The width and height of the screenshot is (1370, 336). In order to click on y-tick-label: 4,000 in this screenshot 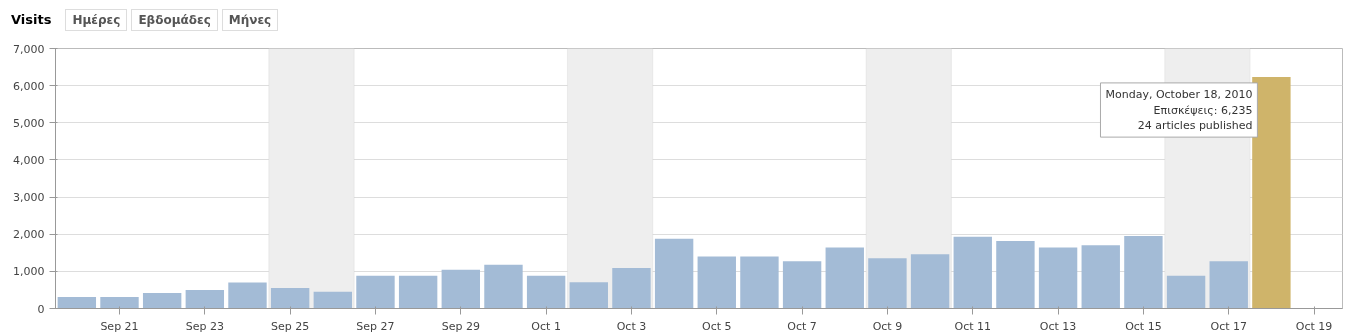, I will do `click(29, 160)`.